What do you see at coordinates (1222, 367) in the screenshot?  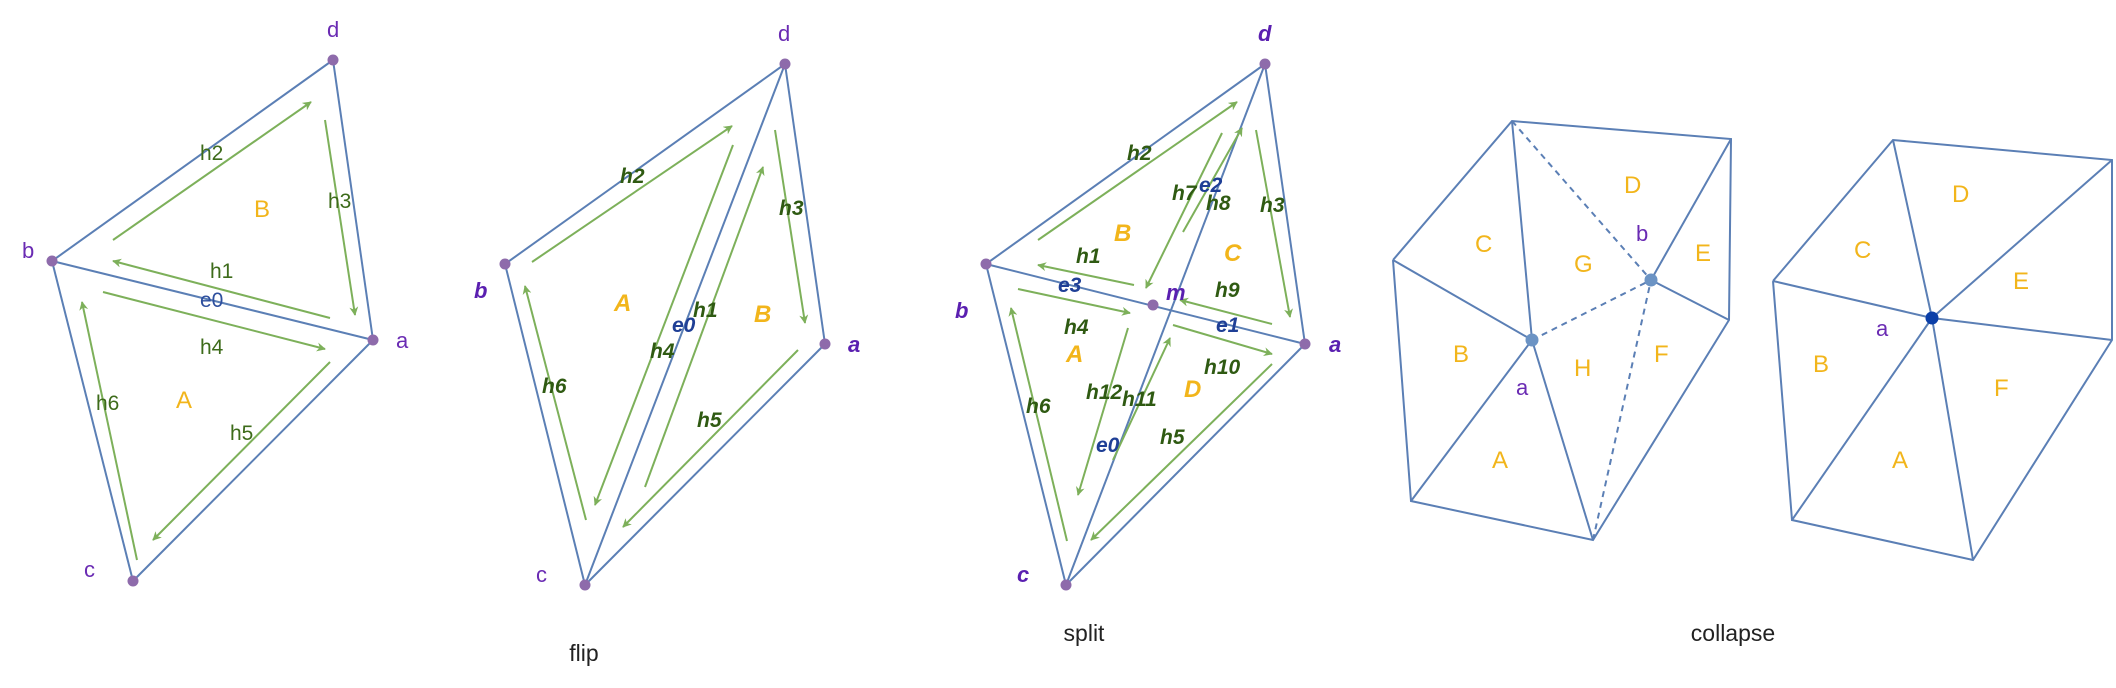 I see `halfedge-label-h10: h10` at bounding box center [1222, 367].